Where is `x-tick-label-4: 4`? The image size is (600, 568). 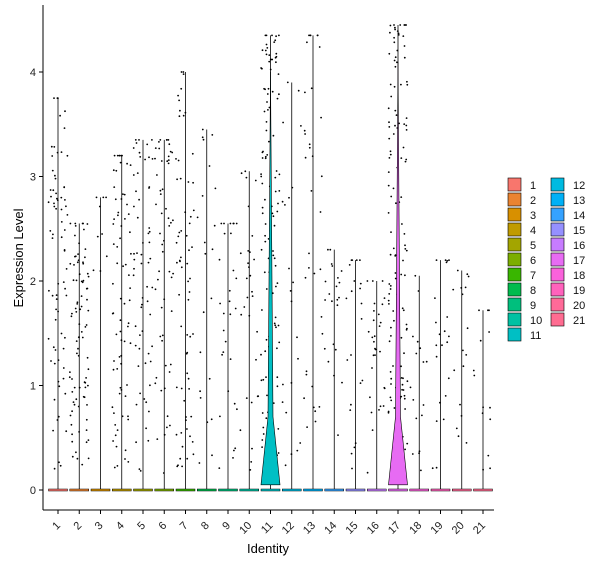 x-tick-label-4: 4 is located at coordinates (120, 526).